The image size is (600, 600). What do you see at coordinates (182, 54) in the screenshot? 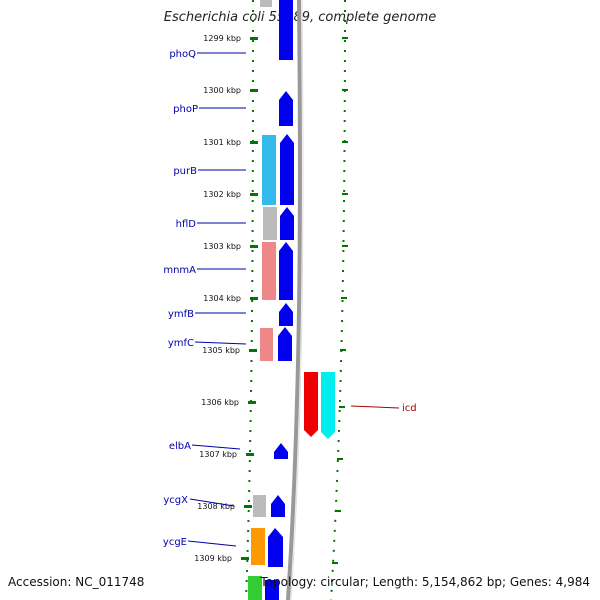
I see `gene-label-phoQ: phoQ` at bounding box center [182, 54].